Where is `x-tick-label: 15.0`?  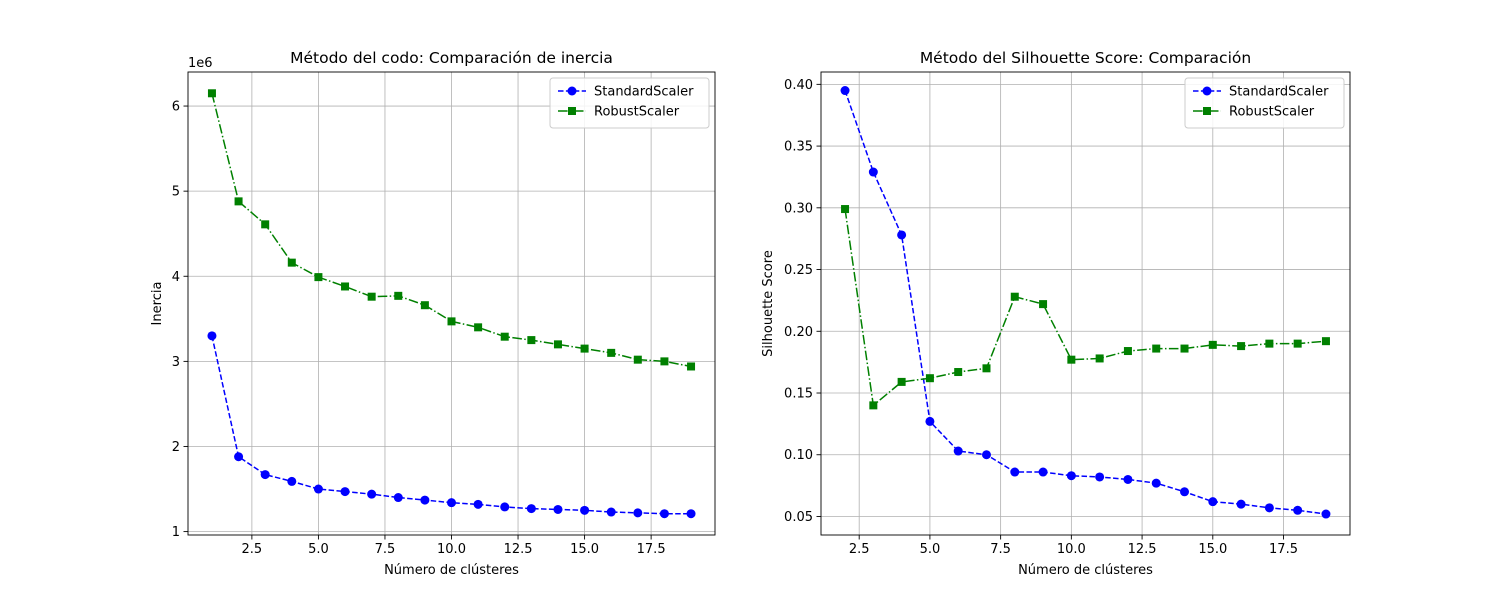
x-tick-label: 15.0 is located at coordinates (1212, 549).